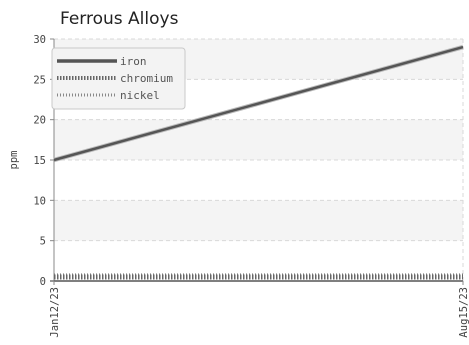 This screenshot has width=469, height=345. I want to click on legend: iron chromium nickel, so click(118, 78).